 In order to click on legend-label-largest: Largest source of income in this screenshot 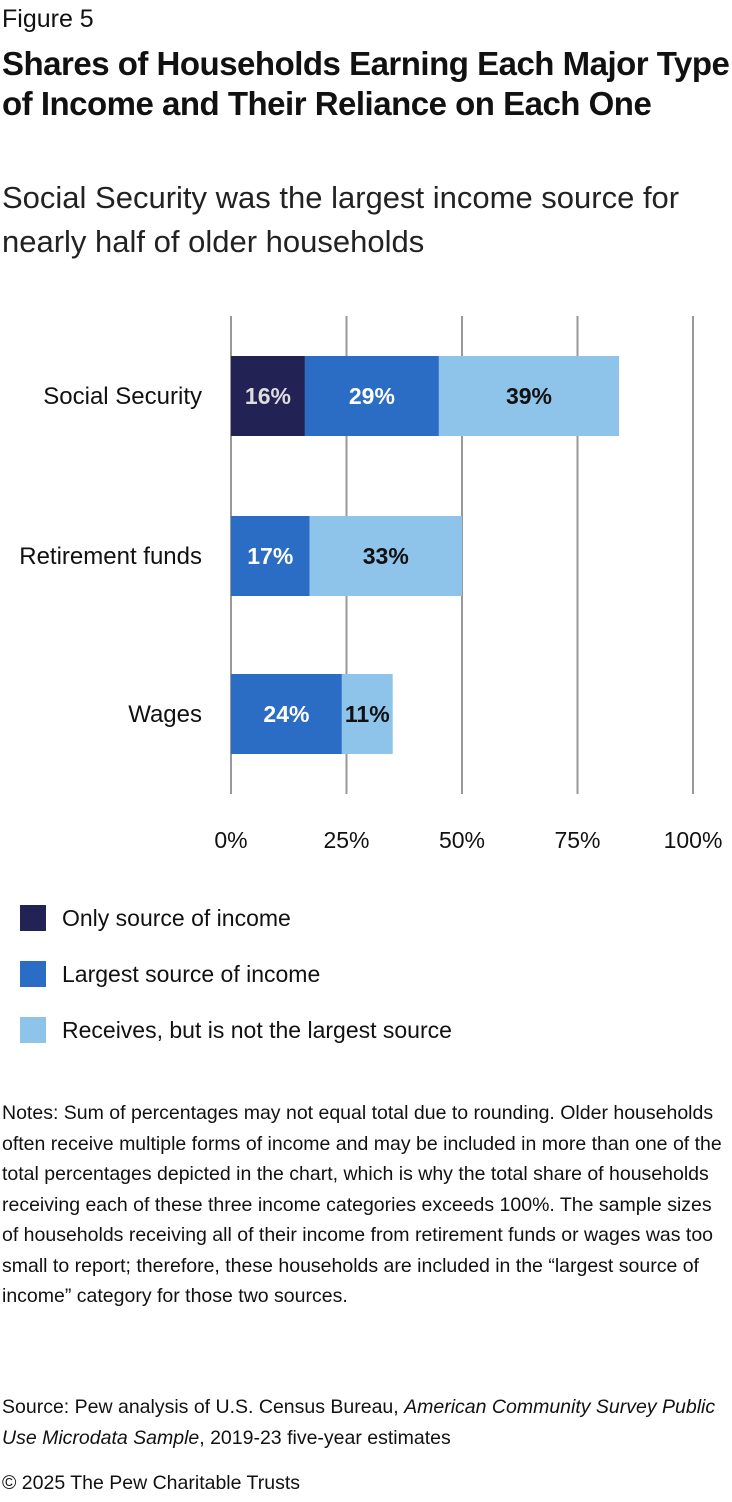, I will do `click(191, 973)`.